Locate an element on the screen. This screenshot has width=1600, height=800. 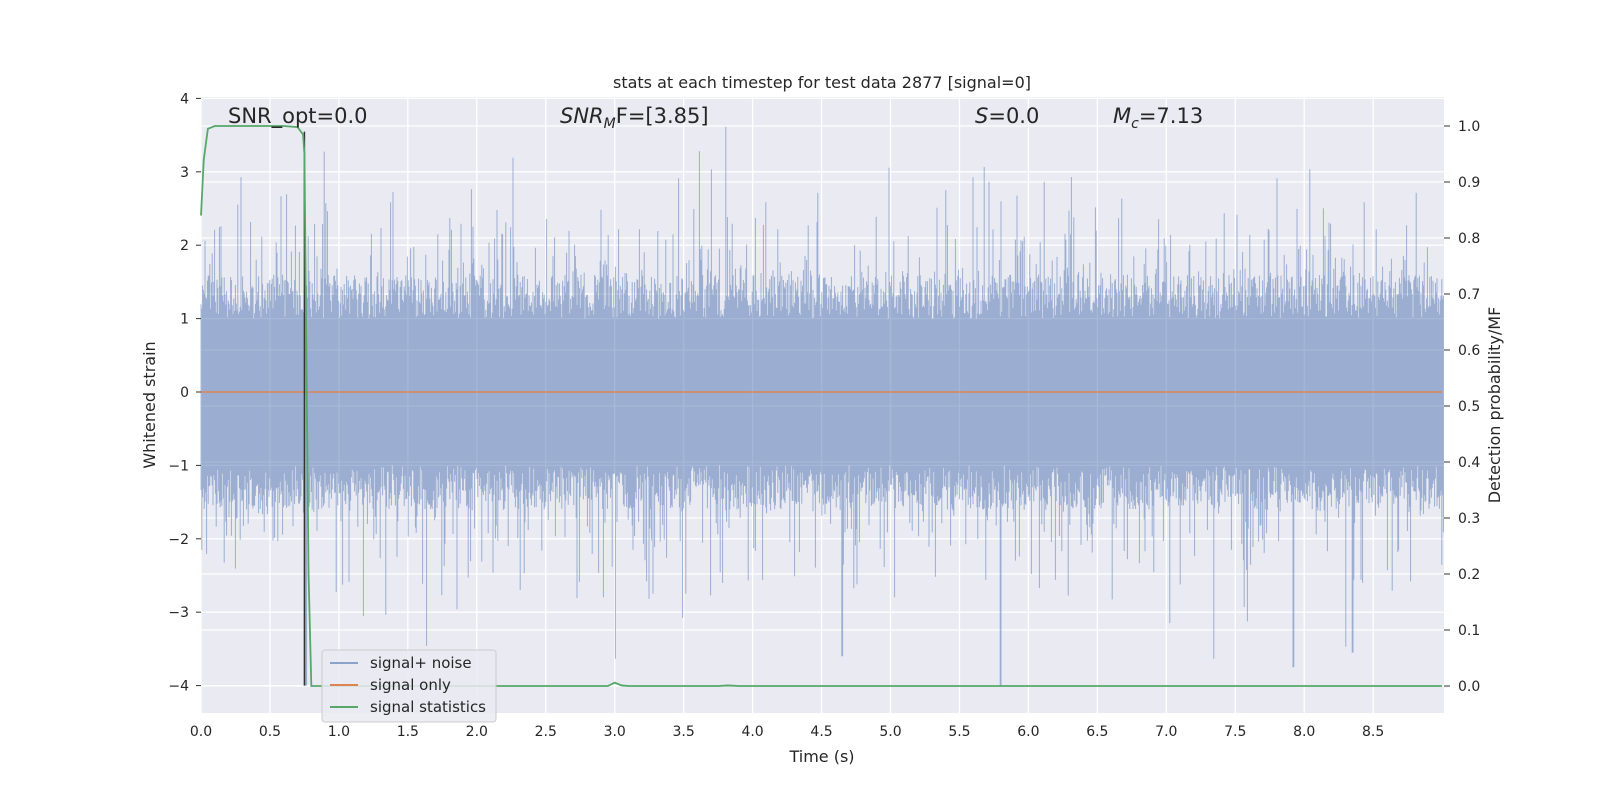
right-y-axis-label: Detection probability/MF is located at coordinates (1494, 405).